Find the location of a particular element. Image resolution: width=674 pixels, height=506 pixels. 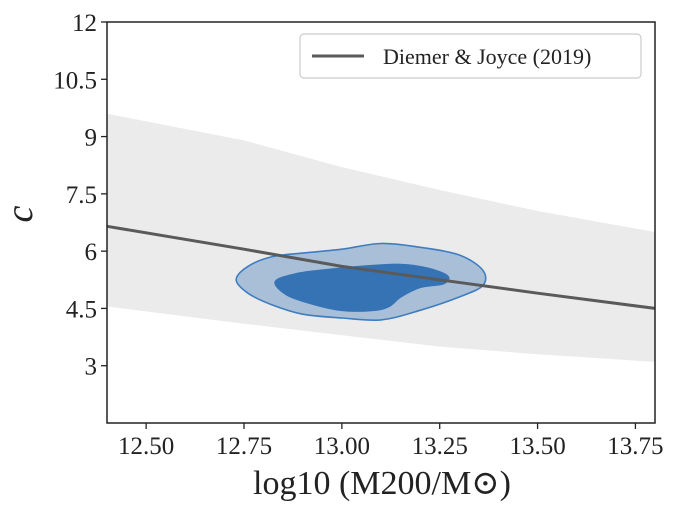

model-line is located at coordinates (381, 267).